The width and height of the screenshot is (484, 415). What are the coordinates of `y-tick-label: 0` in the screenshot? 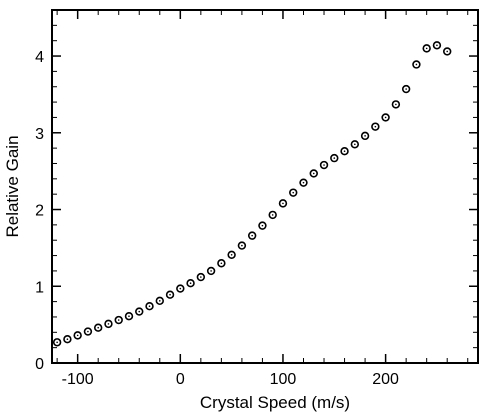 It's located at (39, 364).